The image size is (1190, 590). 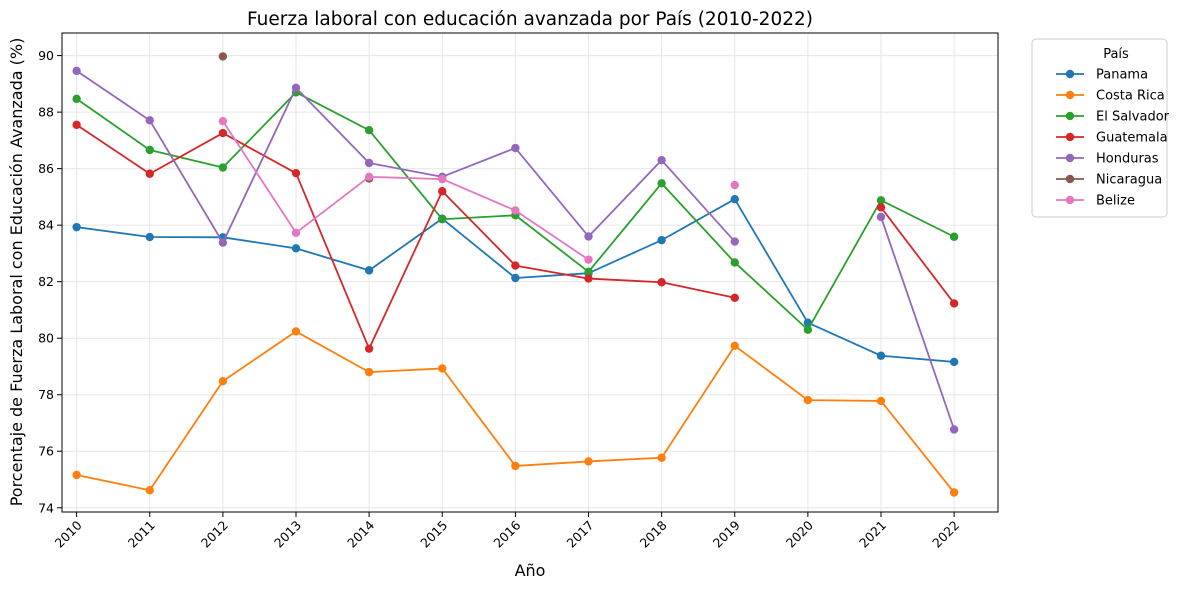 What do you see at coordinates (1110, 96) in the screenshot?
I see `legend-item: Costa Rica` at bounding box center [1110, 96].